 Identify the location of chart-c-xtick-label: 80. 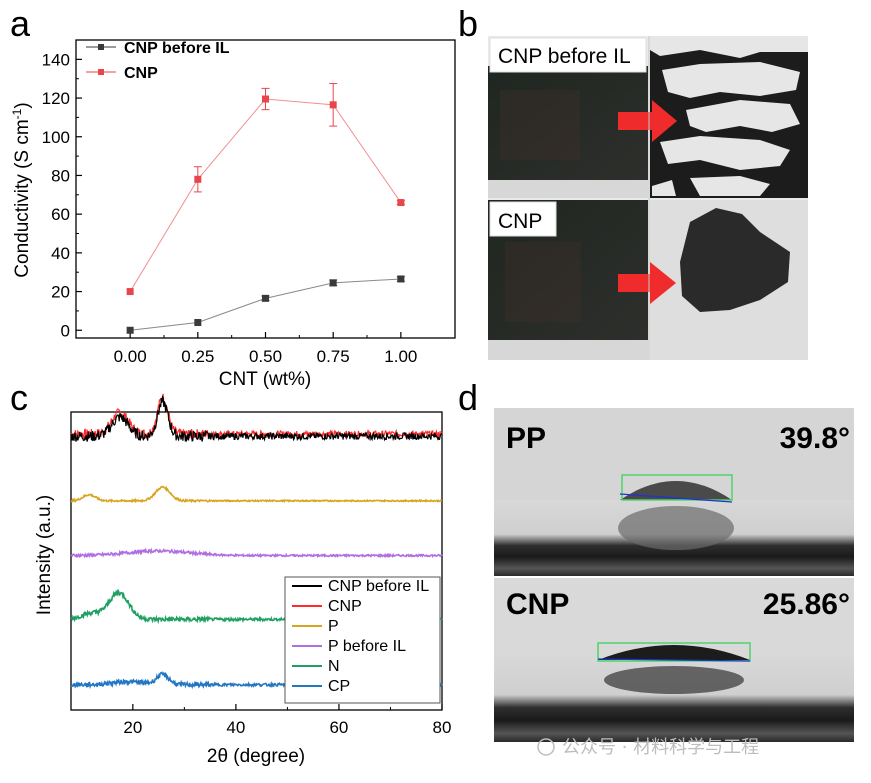
(442, 727).